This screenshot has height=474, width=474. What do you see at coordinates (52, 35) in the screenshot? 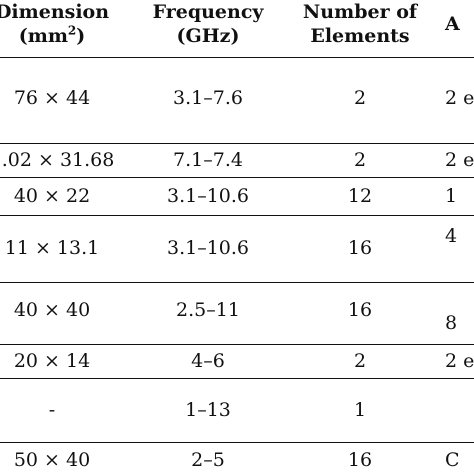
I see `header-dimension-line2: (mm2)` at bounding box center [52, 35].